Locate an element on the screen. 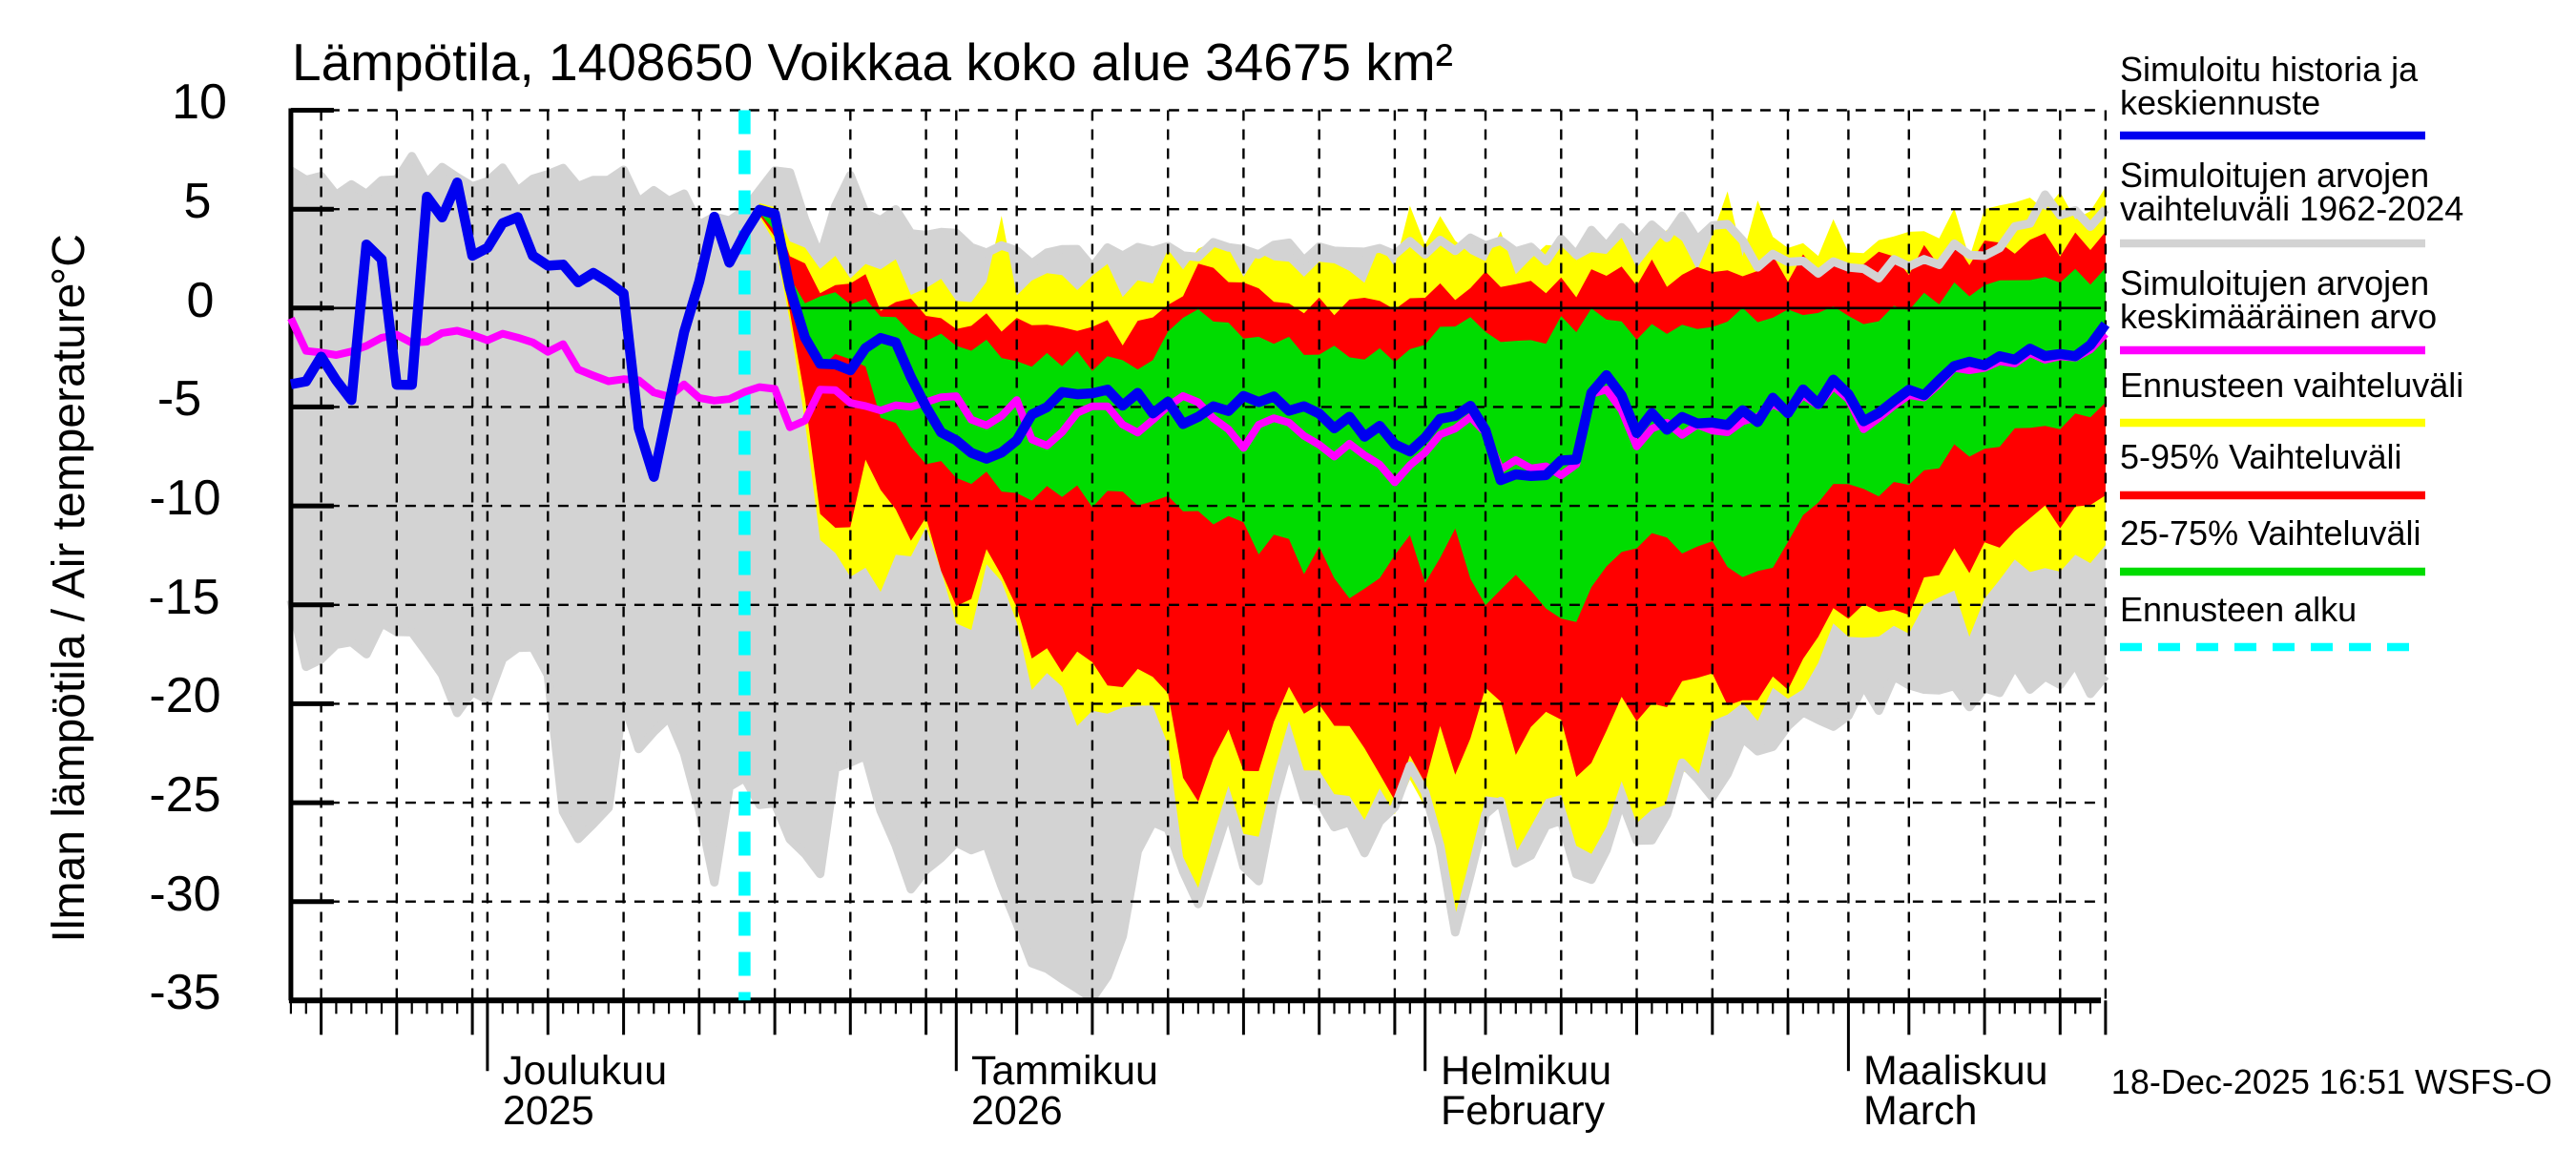 Image resolution: width=2576 pixels, height=1150 pixels. svg-text: keskimääräinen arvo is located at coordinates (2278, 316).